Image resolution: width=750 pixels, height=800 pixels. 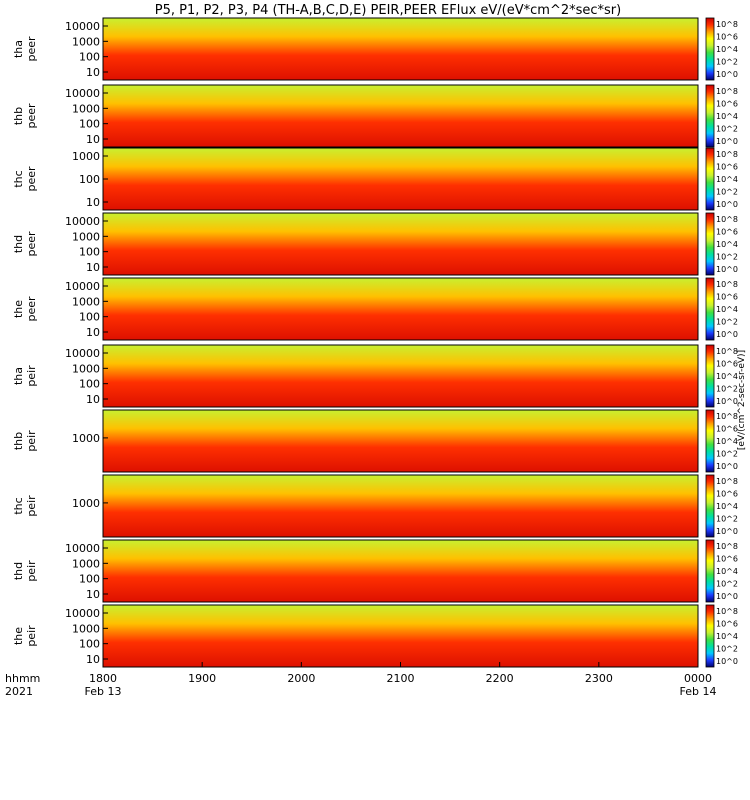 I want to click on x-date-label: Feb 14, so click(x=698, y=691).